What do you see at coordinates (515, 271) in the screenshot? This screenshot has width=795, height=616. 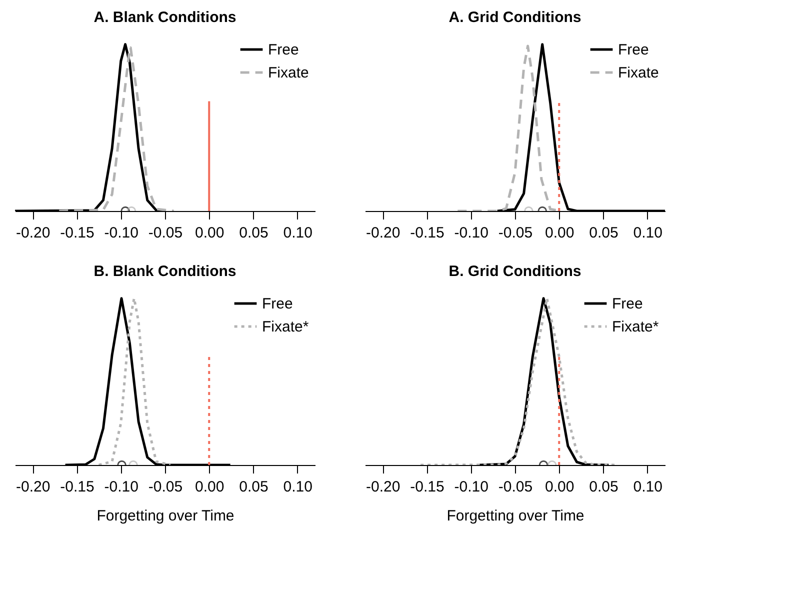 I see `chart-title: B. Grid Conditions` at bounding box center [515, 271].